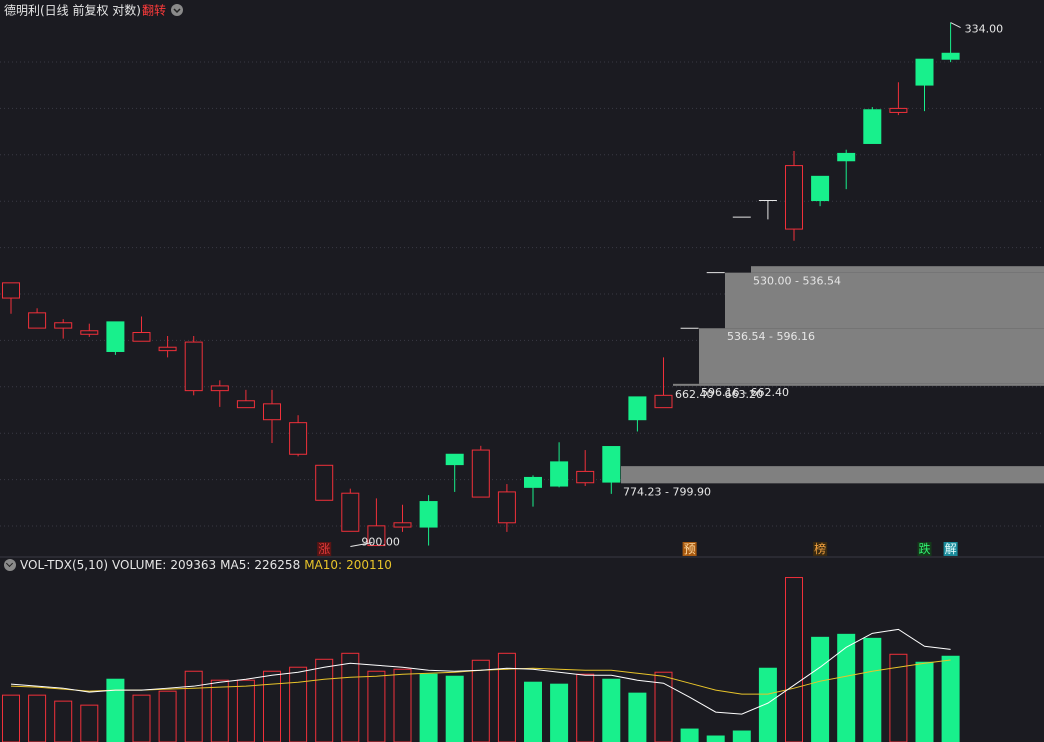 The width and height of the screenshot is (1044, 742). Describe the element at coordinates (72, 10) in the screenshot. I see `stock-title: 德明利(日线 前复权 对数)` at that location.